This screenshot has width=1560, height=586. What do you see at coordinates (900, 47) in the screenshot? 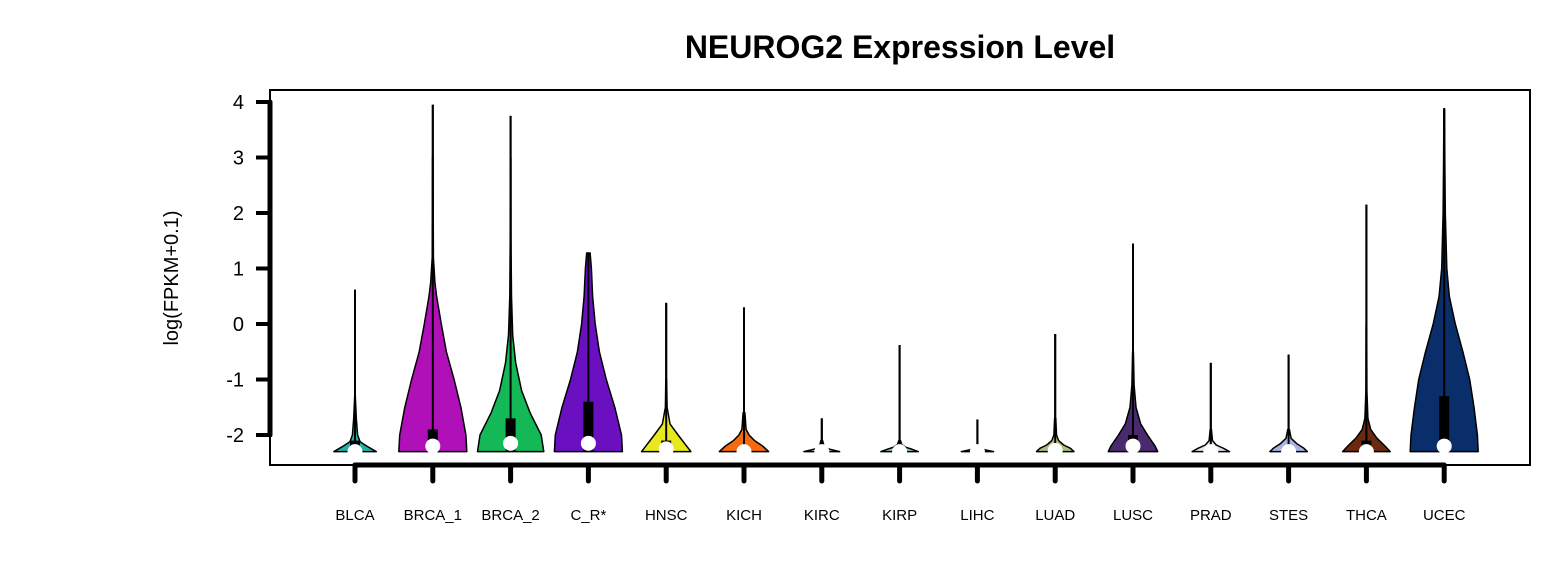
I see `chart-title: NEUROG2 Expression Level` at bounding box center [900, 47].